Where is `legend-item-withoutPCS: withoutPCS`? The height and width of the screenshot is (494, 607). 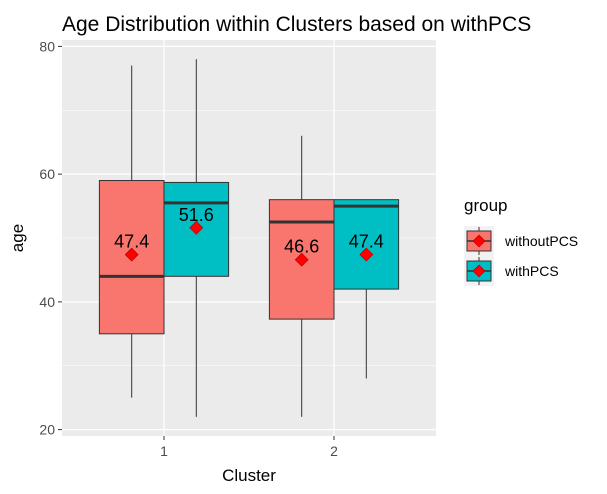
legend-item-withoutPCS: withoutPCS is located at coordinates (521, 241).